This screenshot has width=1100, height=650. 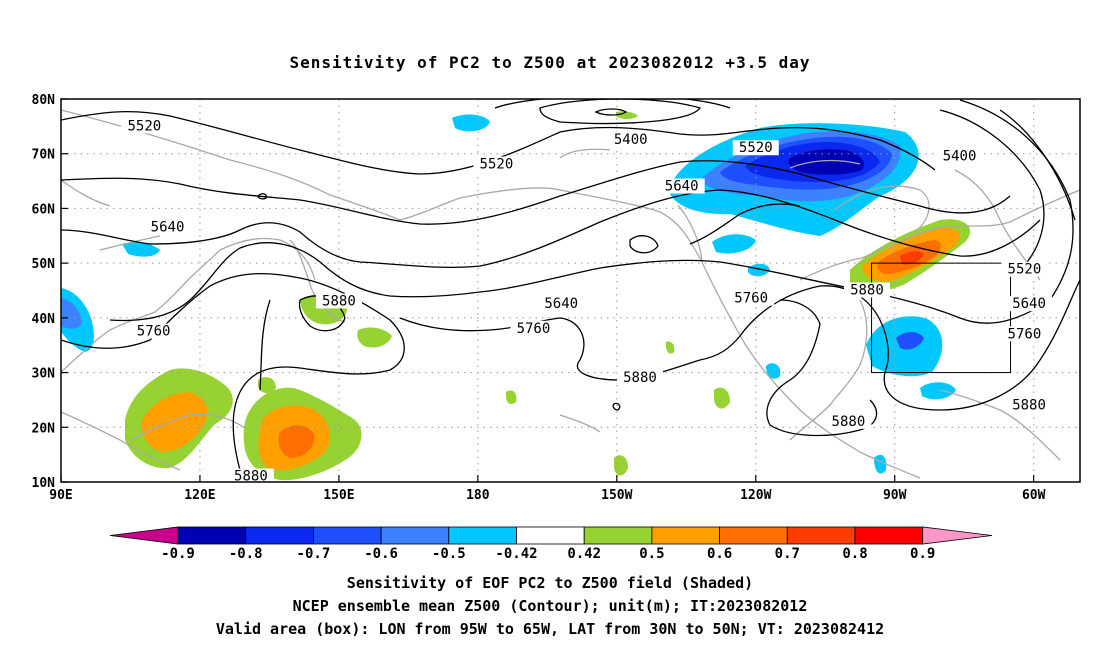 What do you see at coordinates (44, 483) in the screenshot?
I see `lat-tick-label: 10N` at bounding box center [44, 483].